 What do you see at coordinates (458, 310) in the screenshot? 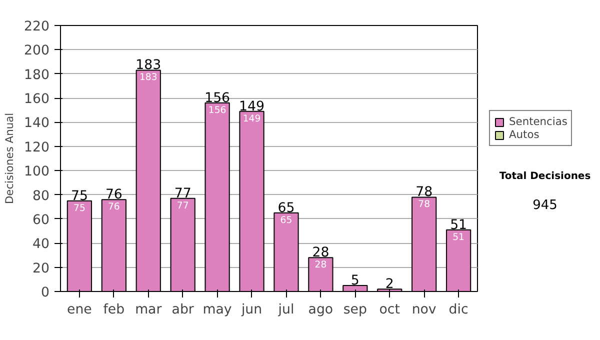
I see `x-tick-label: dic` at bounding box center [458, 310].